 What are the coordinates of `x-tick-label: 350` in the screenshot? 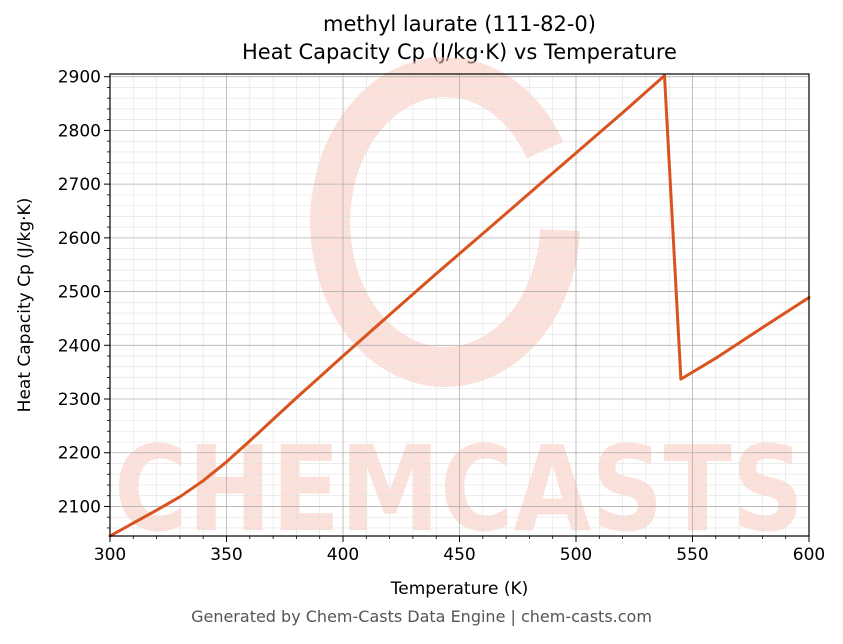 It's located at (226, 555).